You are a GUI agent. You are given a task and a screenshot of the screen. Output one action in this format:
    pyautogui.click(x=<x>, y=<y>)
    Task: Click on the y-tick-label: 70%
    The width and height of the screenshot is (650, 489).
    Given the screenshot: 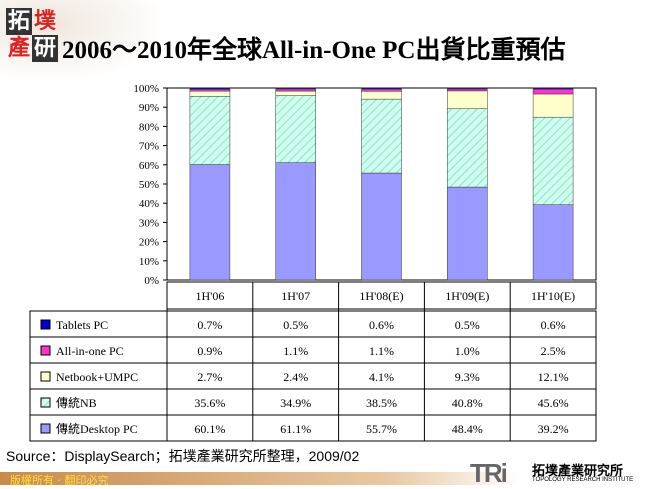 What is the action you would take?
    pyautogui.click(x=149, y=147)
    